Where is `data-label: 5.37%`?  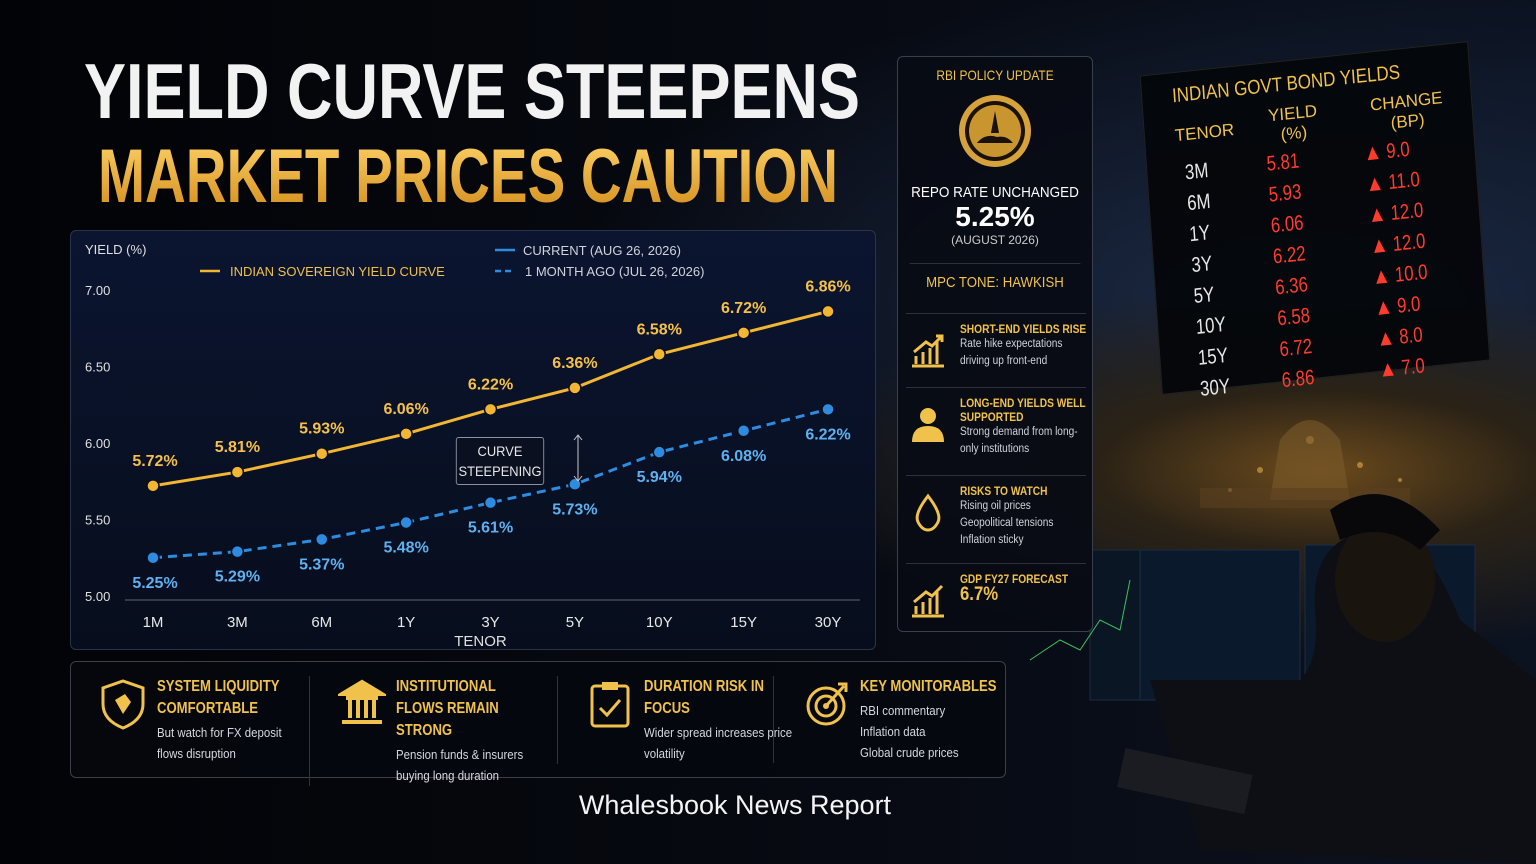
data-label: 5.37% is located at coordinates (321, 564).